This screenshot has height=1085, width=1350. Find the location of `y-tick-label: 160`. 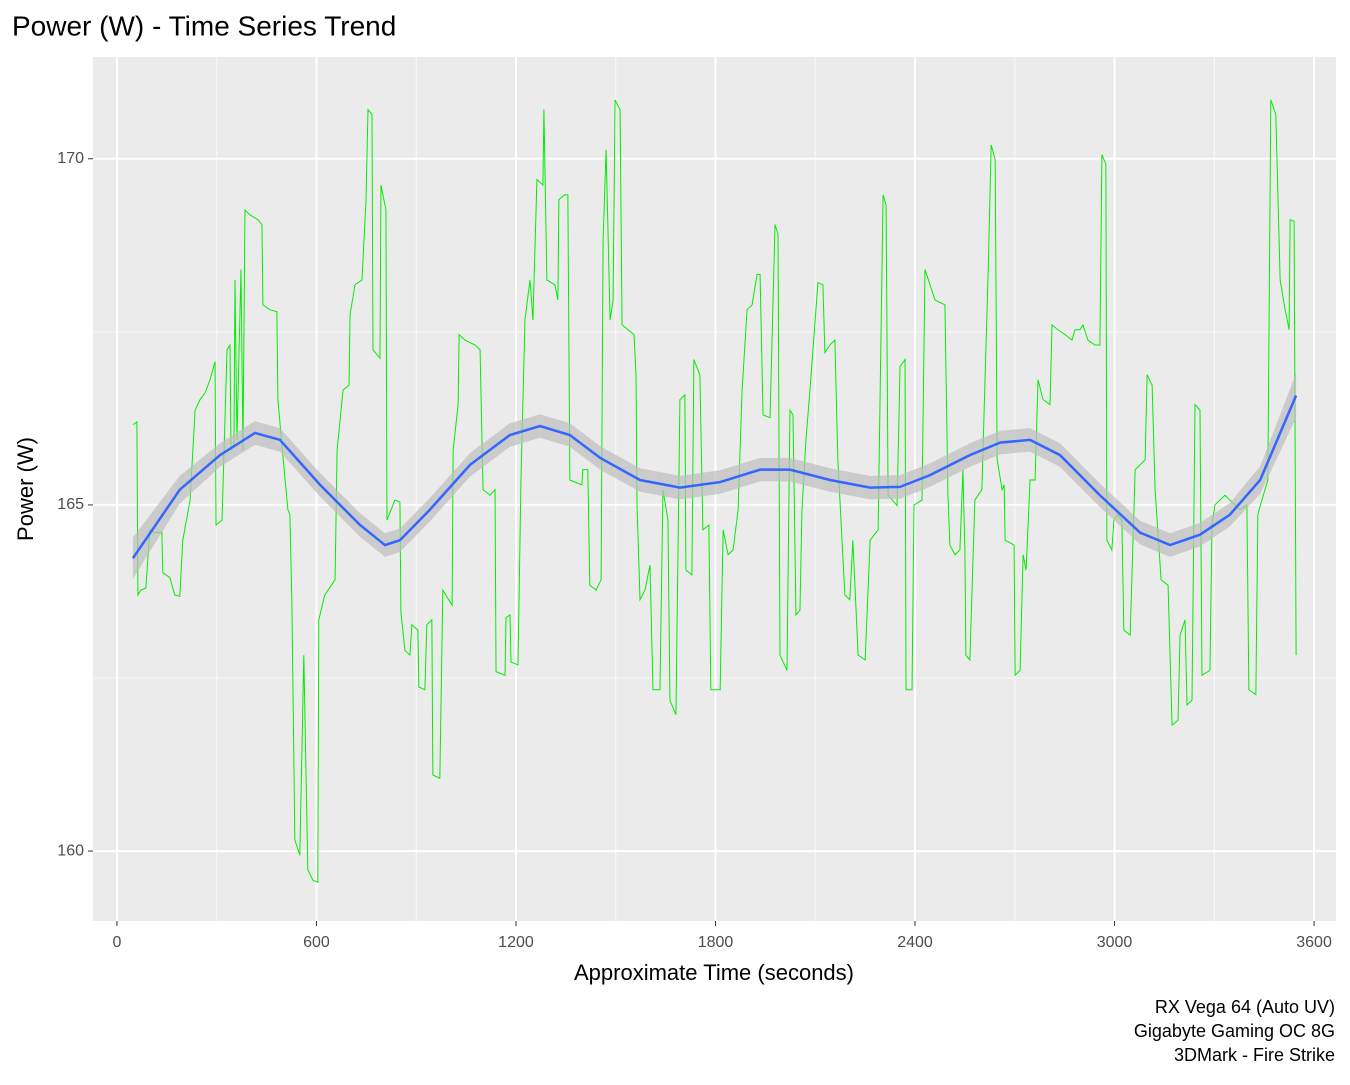

y-tick-label: 160 is located at coordinates (70, 850).